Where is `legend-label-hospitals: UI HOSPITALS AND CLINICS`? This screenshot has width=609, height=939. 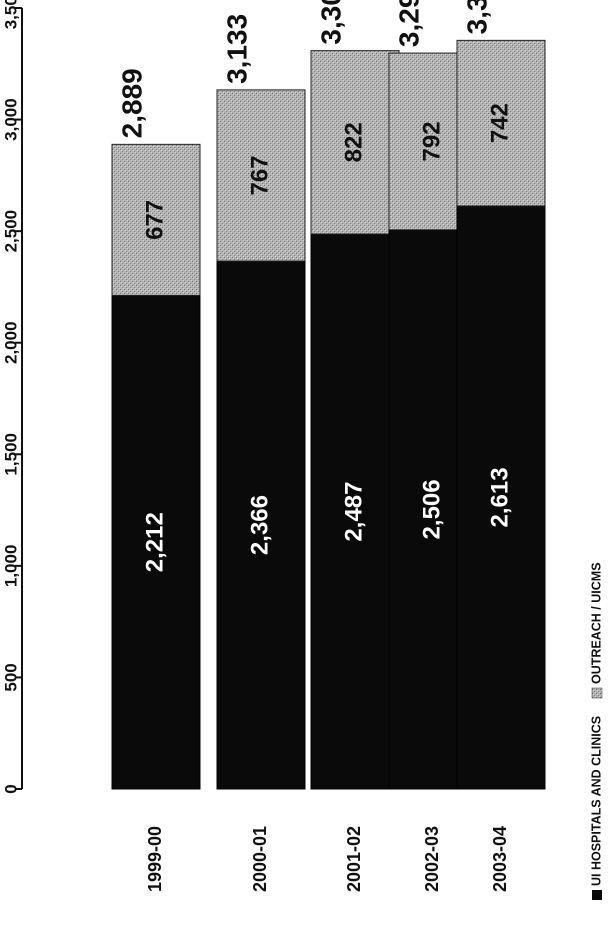 legend-label-hospitals: UI HOSPITALS AND CLINICS is located at coordinates (596, 801).